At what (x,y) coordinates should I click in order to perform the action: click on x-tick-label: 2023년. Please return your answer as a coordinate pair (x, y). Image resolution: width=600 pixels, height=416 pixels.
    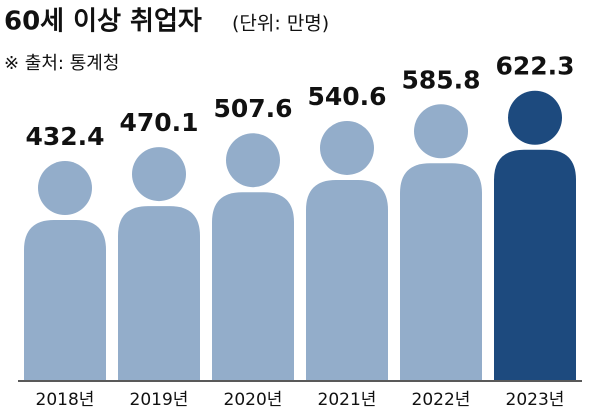
    Looking at the image, I should click on (535, 400).